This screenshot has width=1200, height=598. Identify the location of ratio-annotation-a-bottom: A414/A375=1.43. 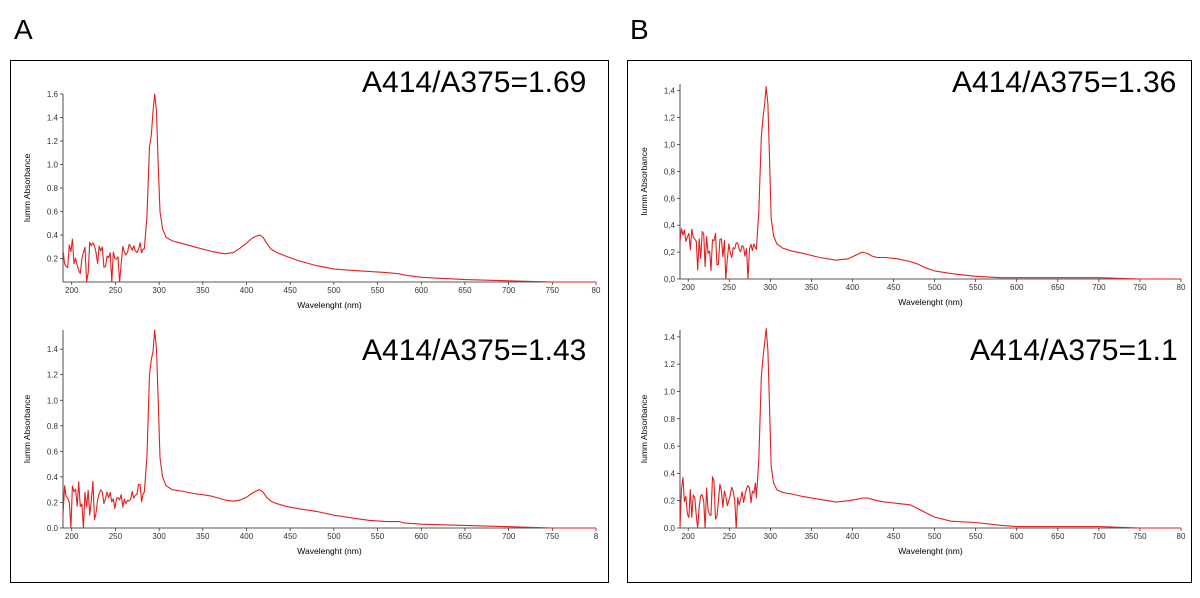
(474, 350).